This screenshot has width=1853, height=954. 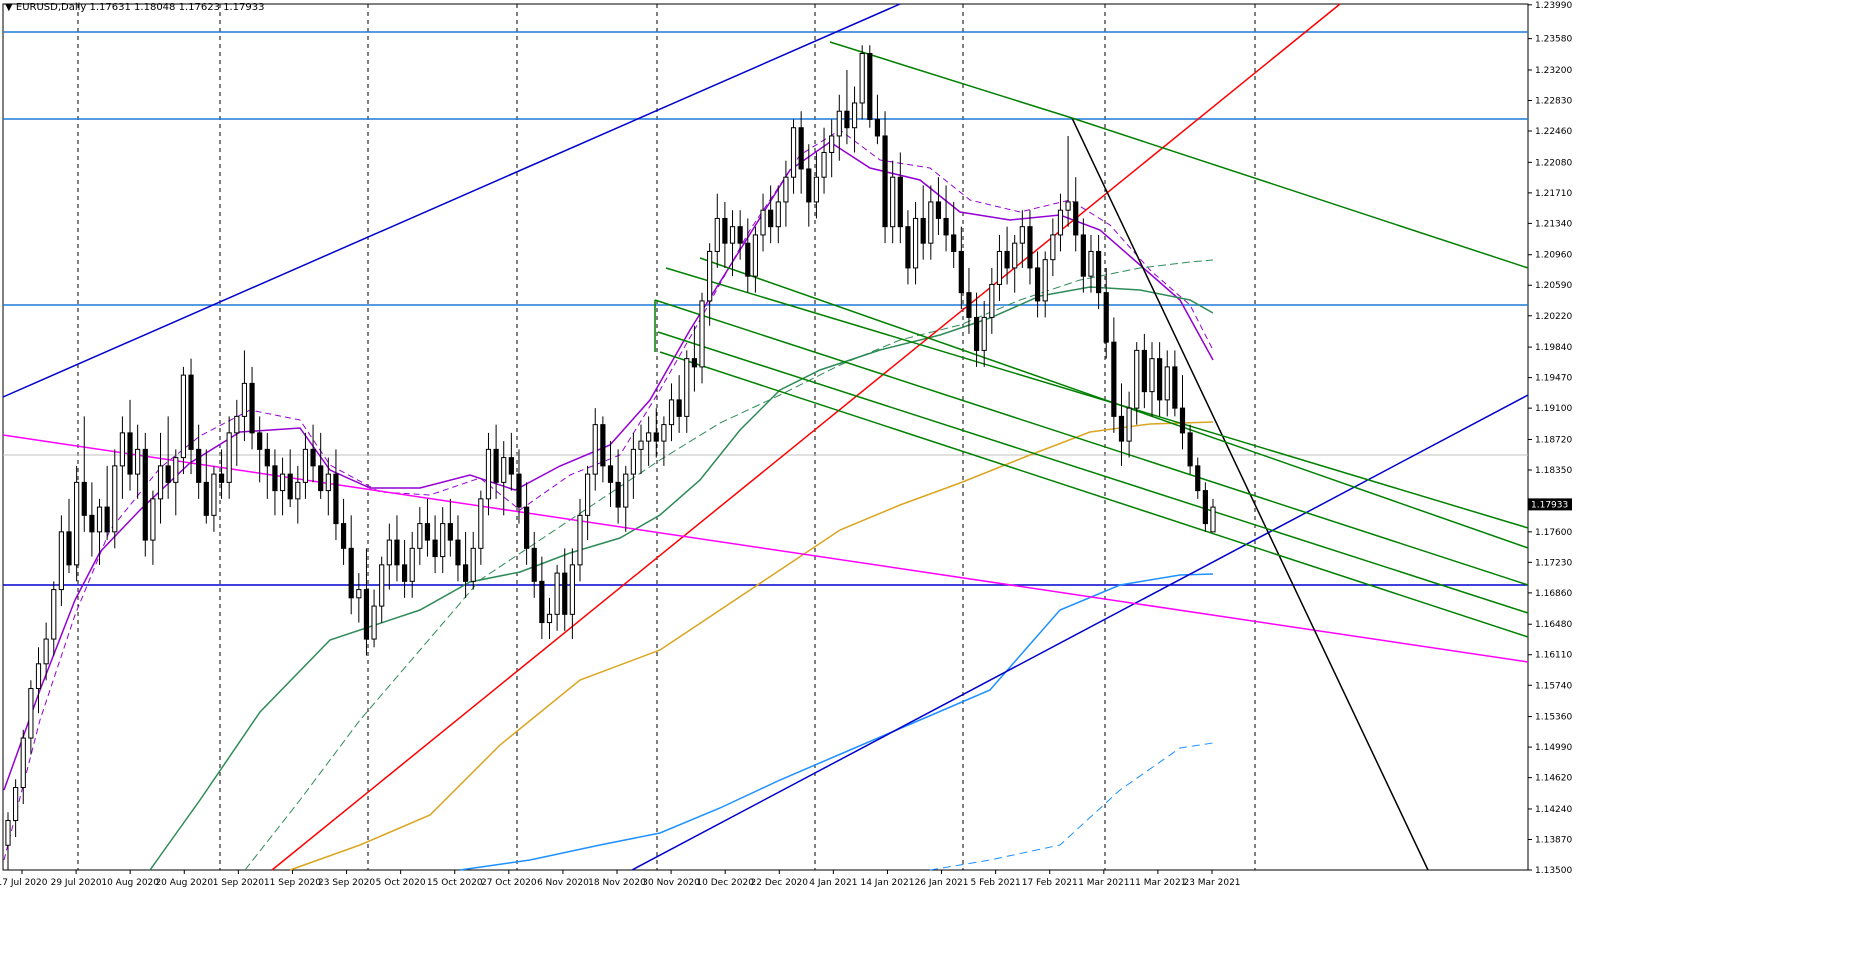 What do you see at coordinates (1050, 883) in the screenshot?
I see `x-tick-label-19: 17 Feb 2021` at bounding box center [1050, 883].